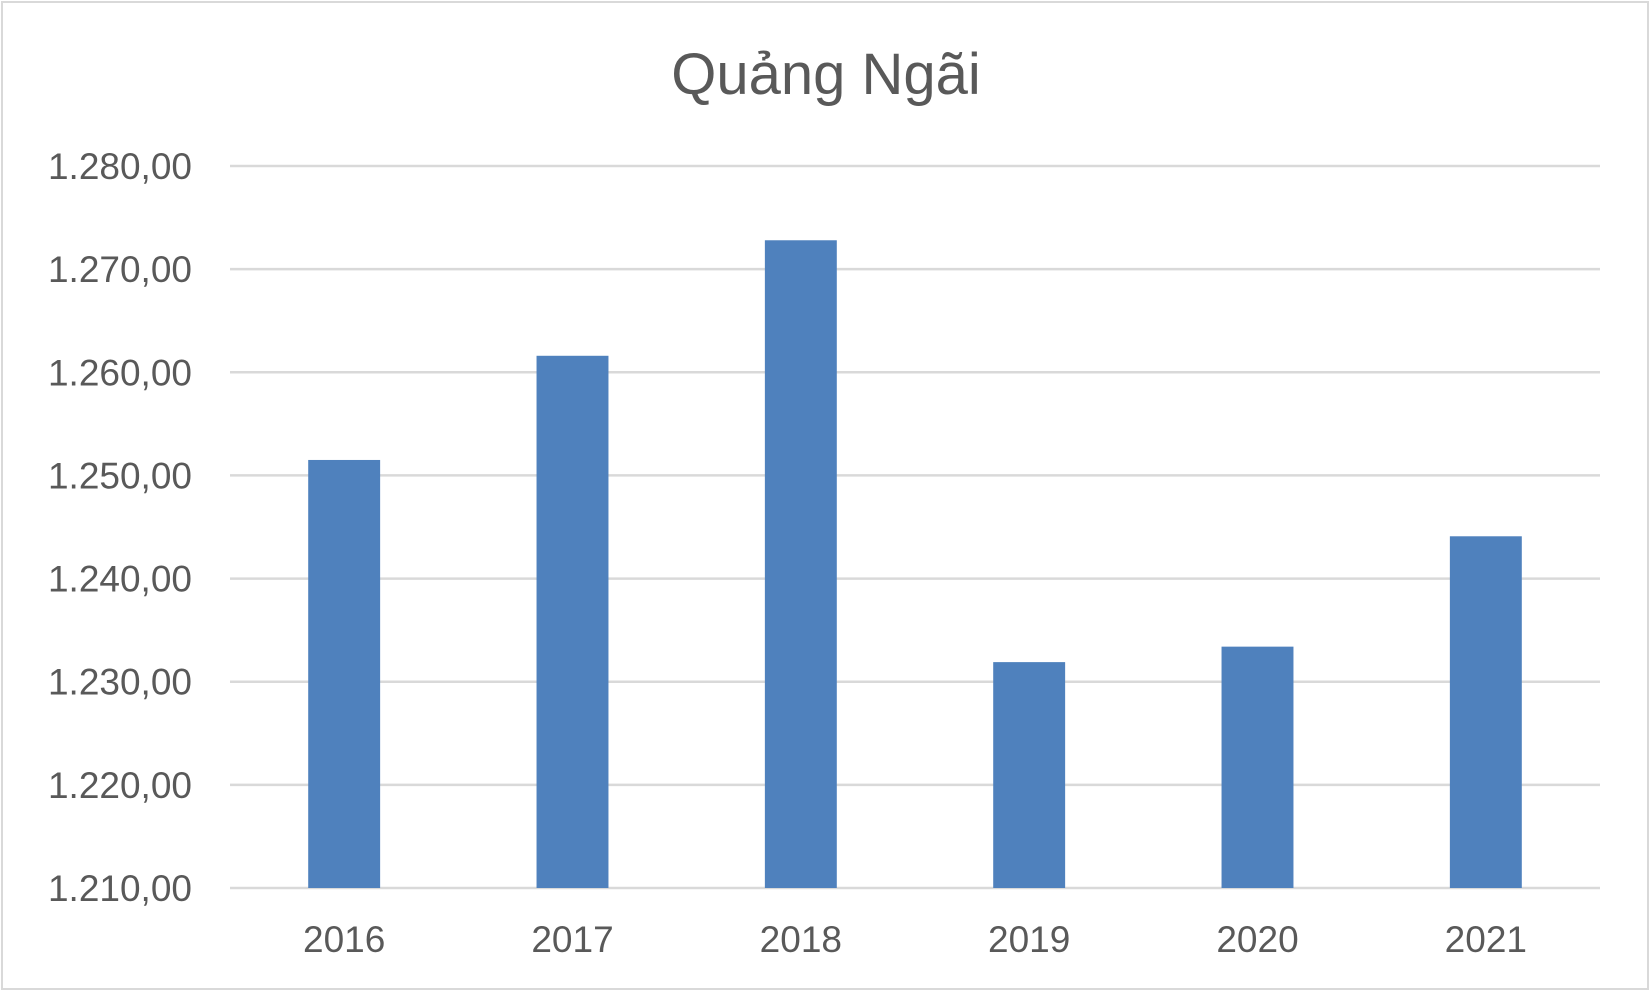 Image resolution: width=1652 pixels, height=993 pixels. Describe the element at coordinates (826, 74) in the screenshot. I see `chart-title: Quảng Ngãi` at that location.